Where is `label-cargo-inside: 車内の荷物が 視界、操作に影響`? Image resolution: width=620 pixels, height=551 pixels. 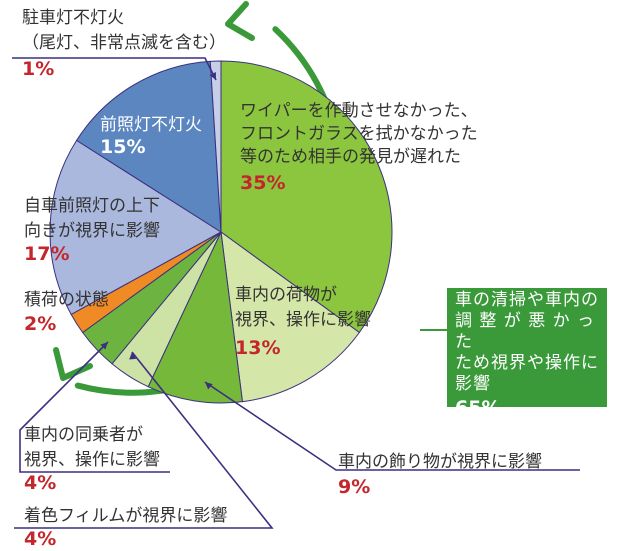 label-cargo-inside: 車内の荷物が 視界、操作に影響 is located at coordinates (303, 307).